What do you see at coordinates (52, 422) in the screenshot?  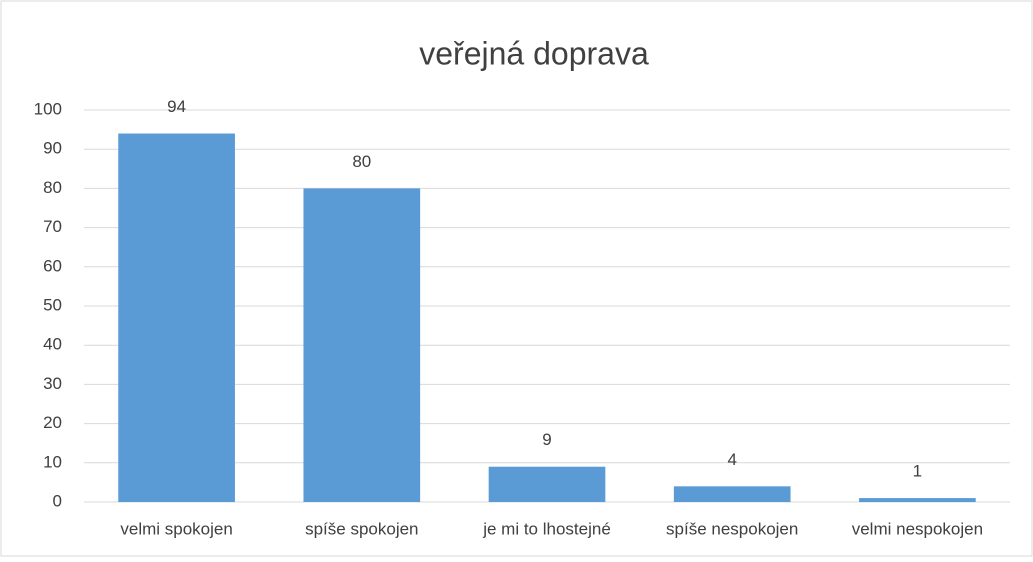 I see `y-tick-label: 20` at bounding box center [52, 422].